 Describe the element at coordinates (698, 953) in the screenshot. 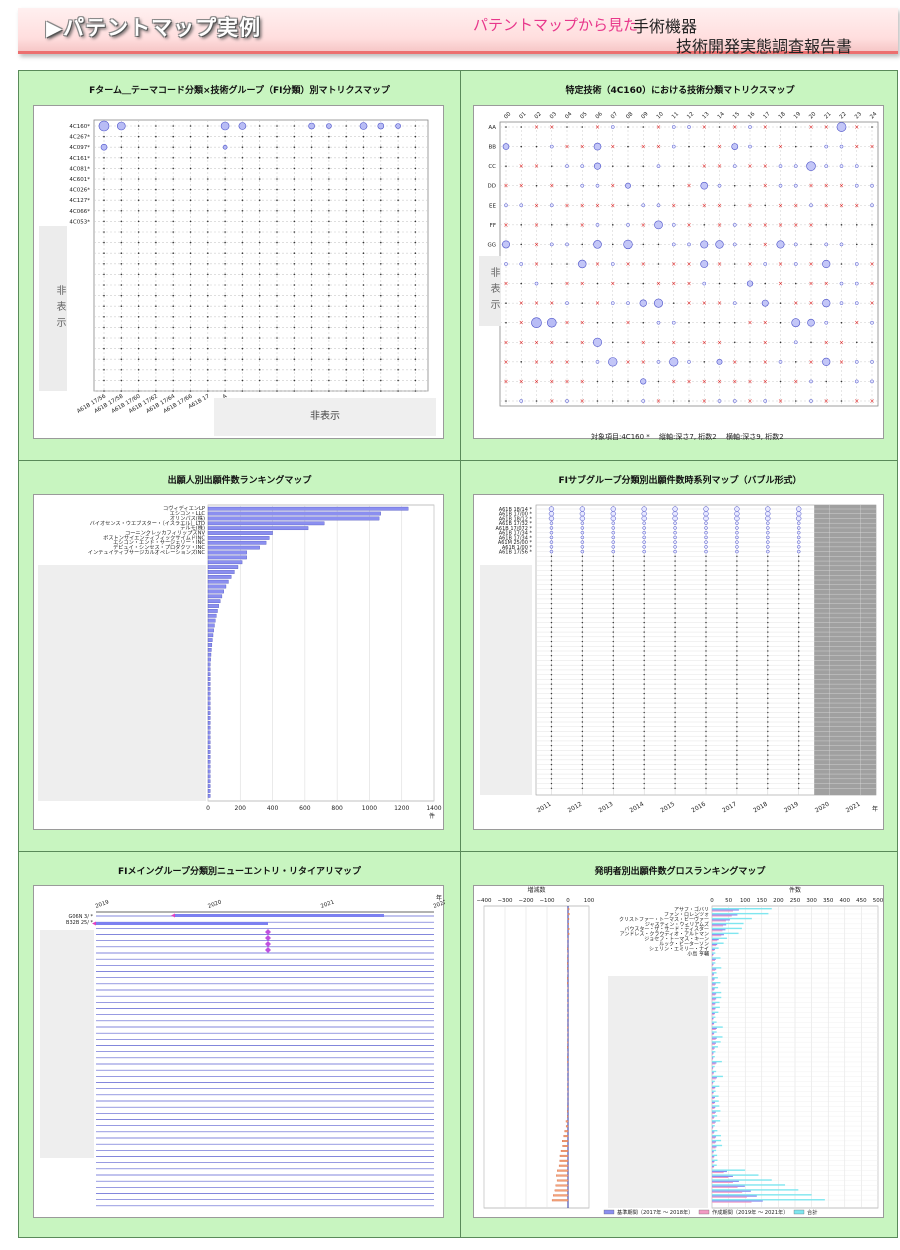

I see `inventor-label: 小島 亨輔` at that location.